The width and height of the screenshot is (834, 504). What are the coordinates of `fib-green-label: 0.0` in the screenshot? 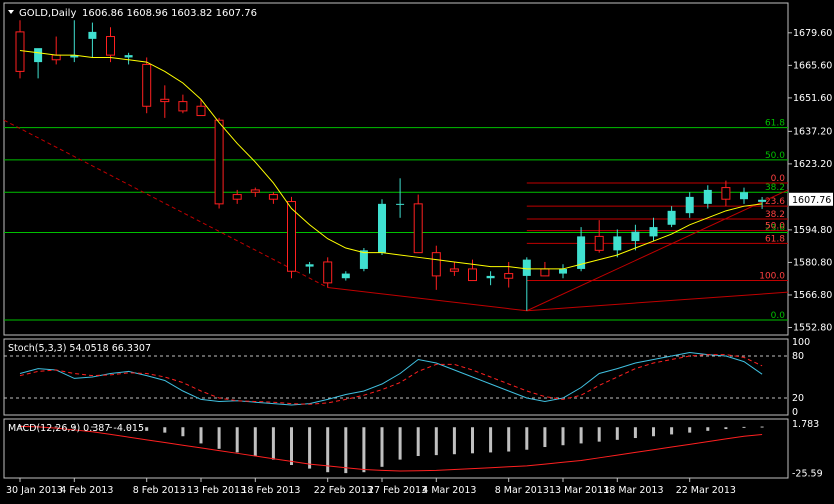 It's located at (778, 316).